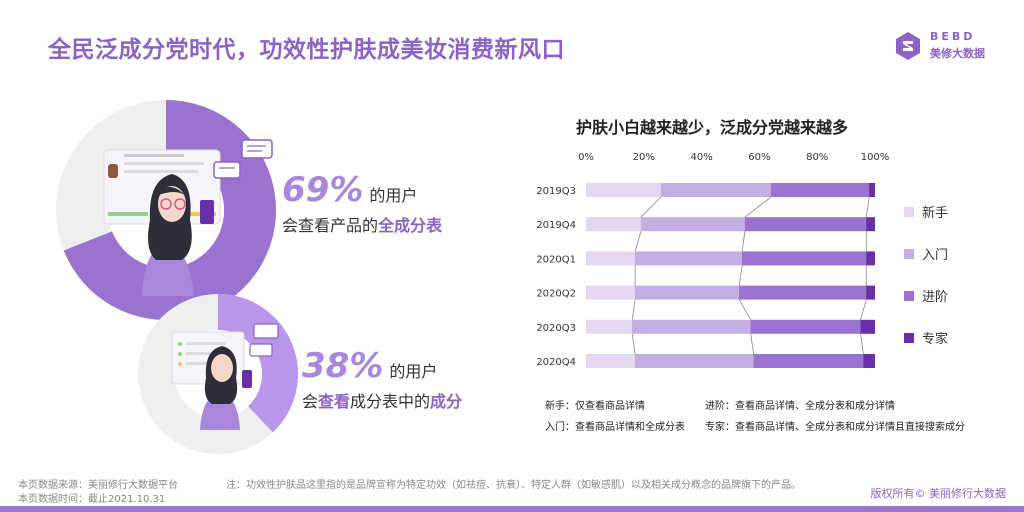 The height and width of the screenshot is (512, 1024). I want to click on legend-label: 专家, so click(935, 339).